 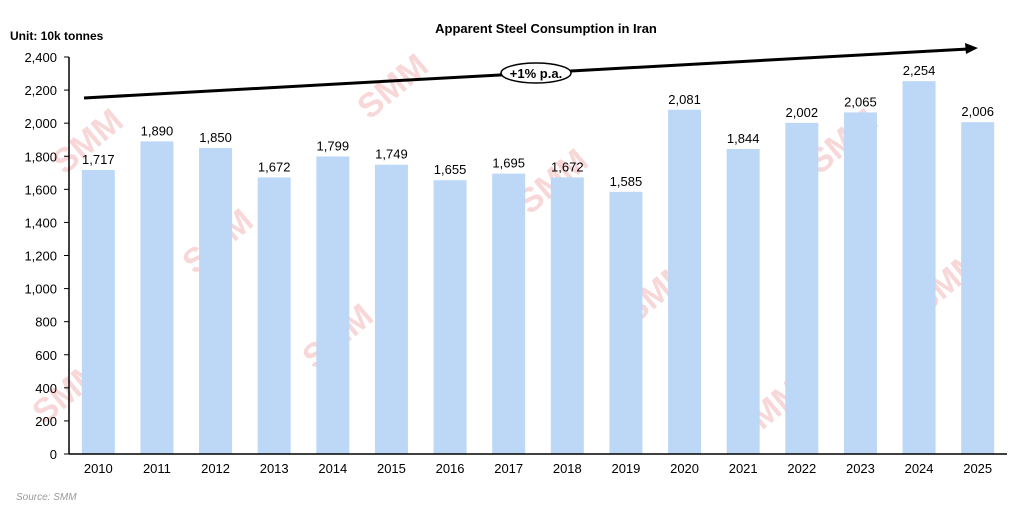 I want to click on x-tick-label: 2010, so click(x=98, y=468).